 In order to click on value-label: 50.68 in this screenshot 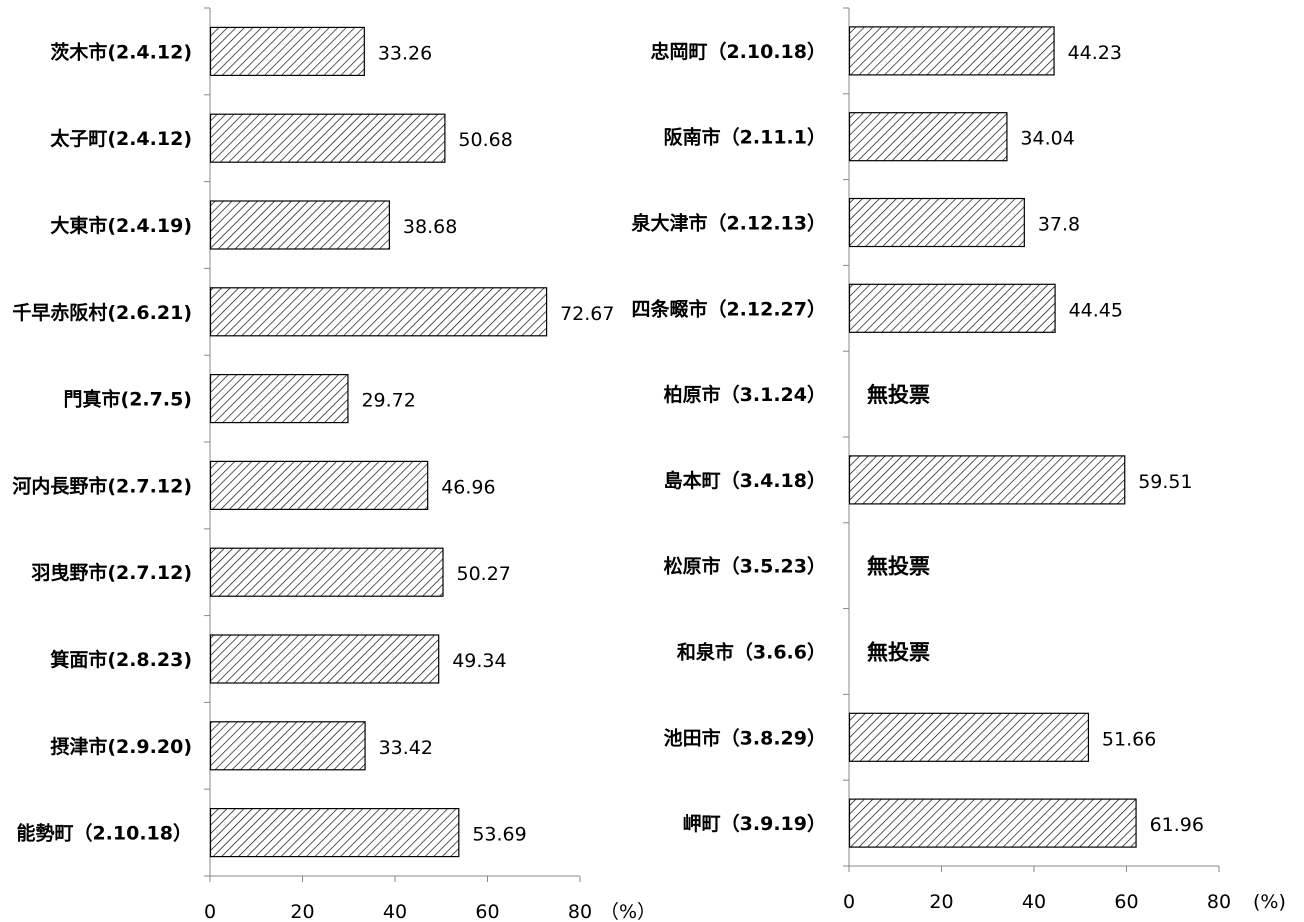, I will do `click(485, 140)`.